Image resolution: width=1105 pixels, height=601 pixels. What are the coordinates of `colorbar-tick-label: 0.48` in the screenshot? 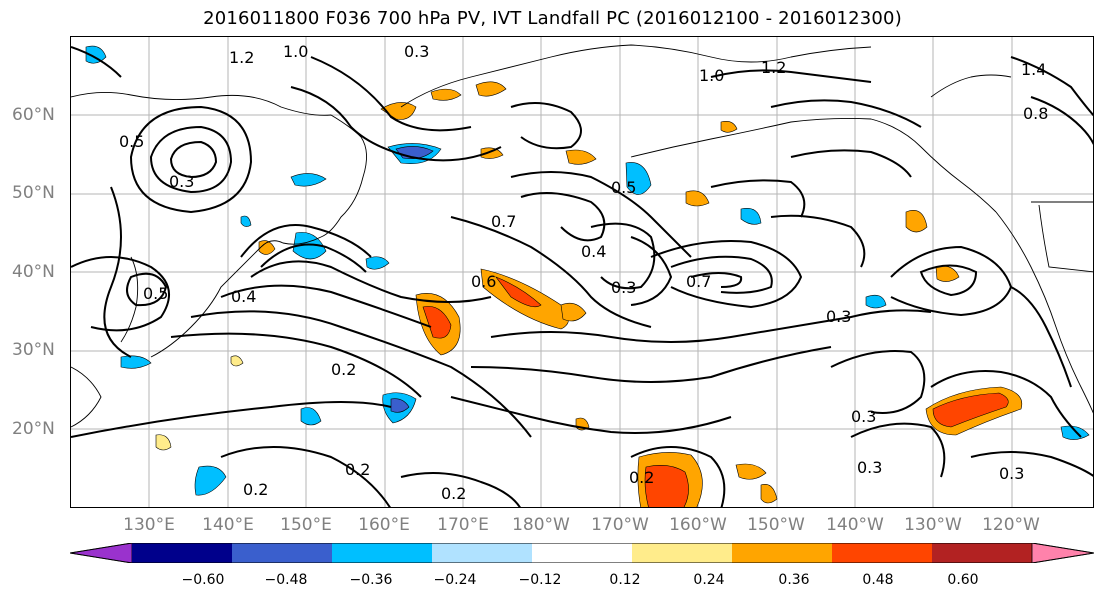 It's located at (878, 580).